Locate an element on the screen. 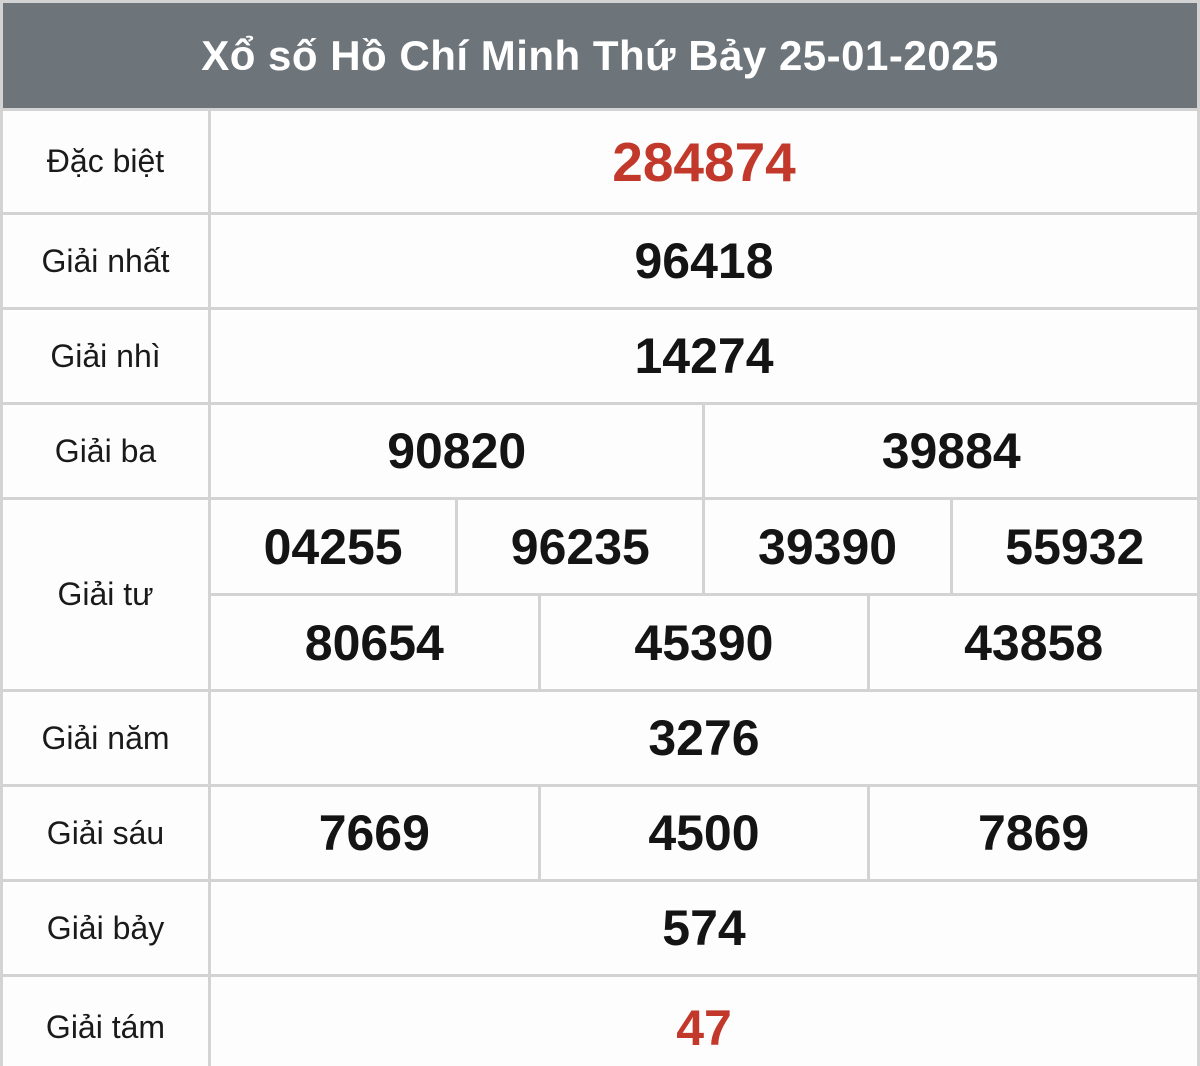 This screenshot has height=1066, width=1200. prize-value-giai-tu-2: 96235 is located at coordinates (580, 546).